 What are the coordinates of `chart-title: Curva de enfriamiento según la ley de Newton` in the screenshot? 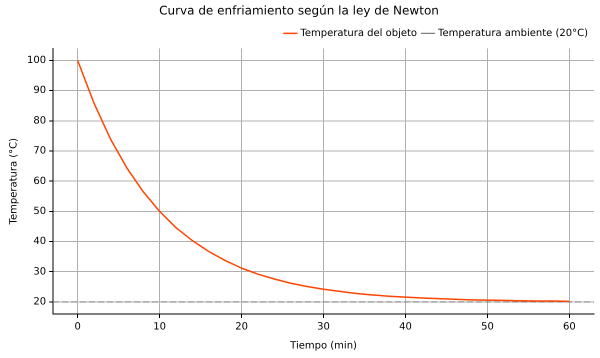 It's located at (299, 10).